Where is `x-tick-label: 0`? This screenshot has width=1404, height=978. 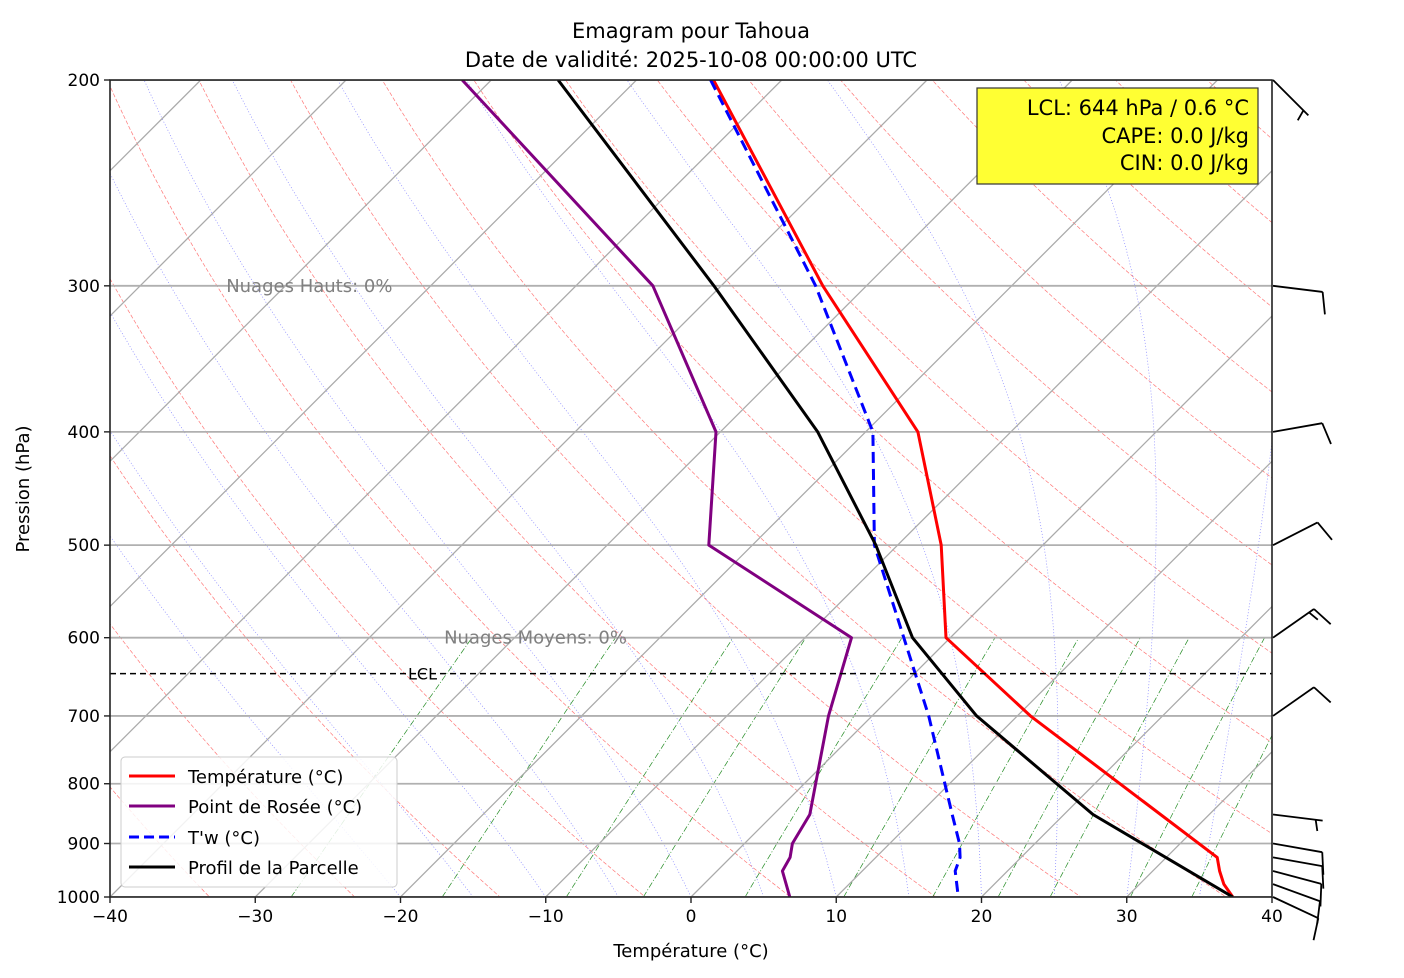 x-tick-label: 0 is located at coordinates (691, 917).